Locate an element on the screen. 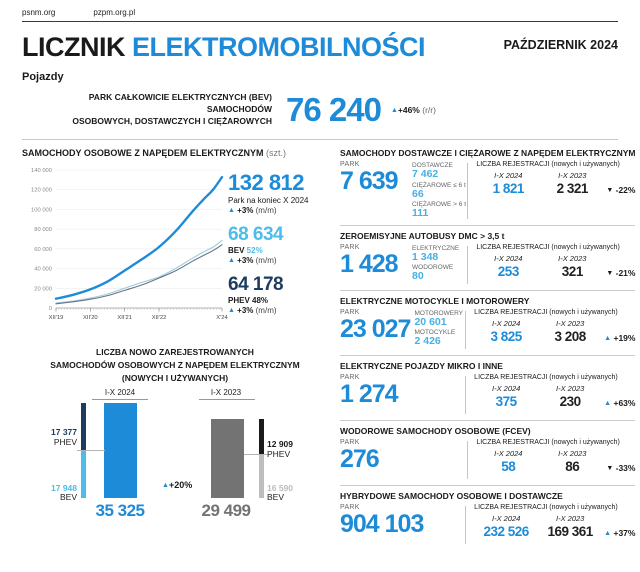 The width and height of the screenshot is (640, 572). header-rule is located at coordinates (320, 21).